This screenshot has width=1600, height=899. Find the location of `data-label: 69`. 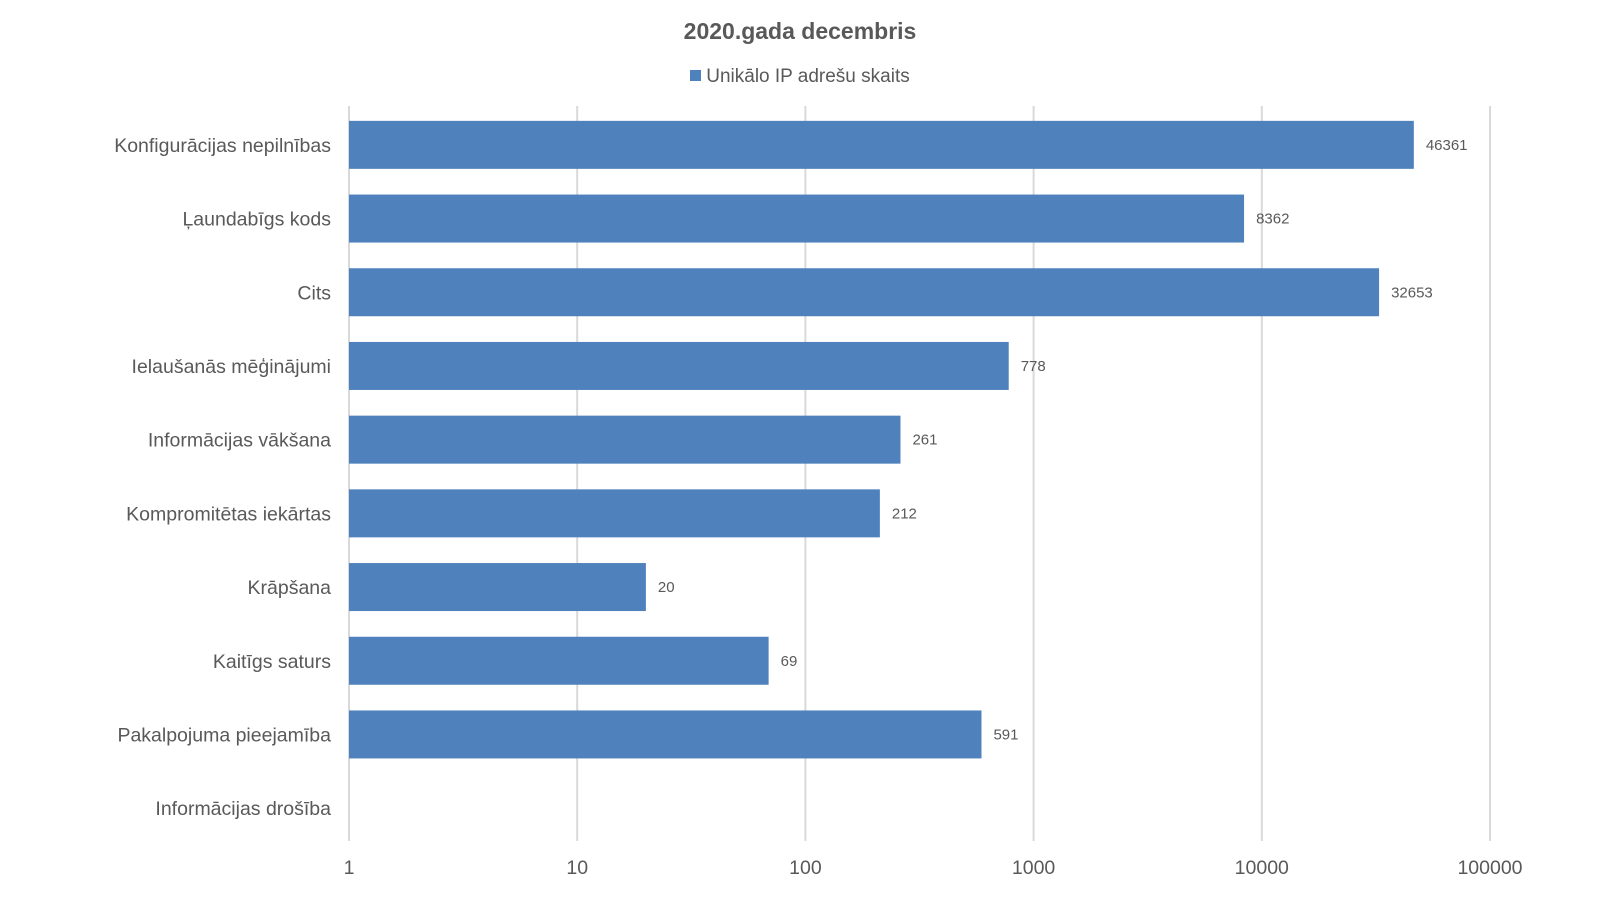

data-label: 69 is located at coordinates (789, 661).